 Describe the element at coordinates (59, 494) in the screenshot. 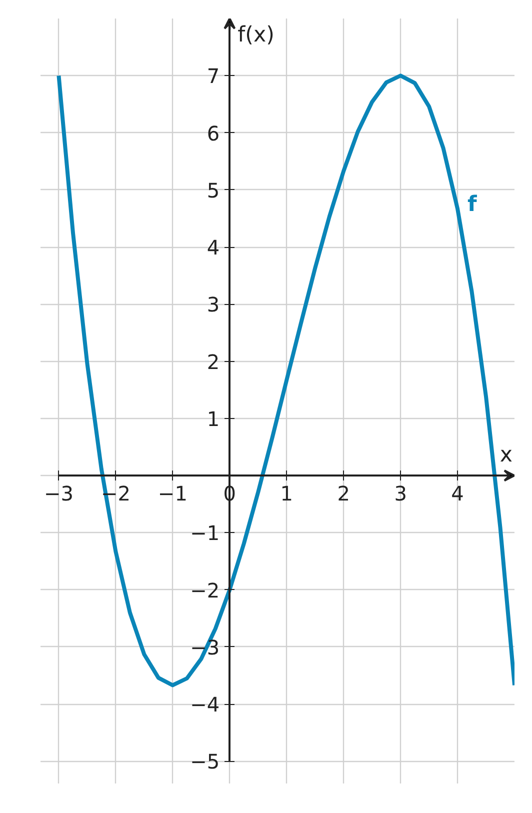

I see `x-tick-label: −3` at that location.